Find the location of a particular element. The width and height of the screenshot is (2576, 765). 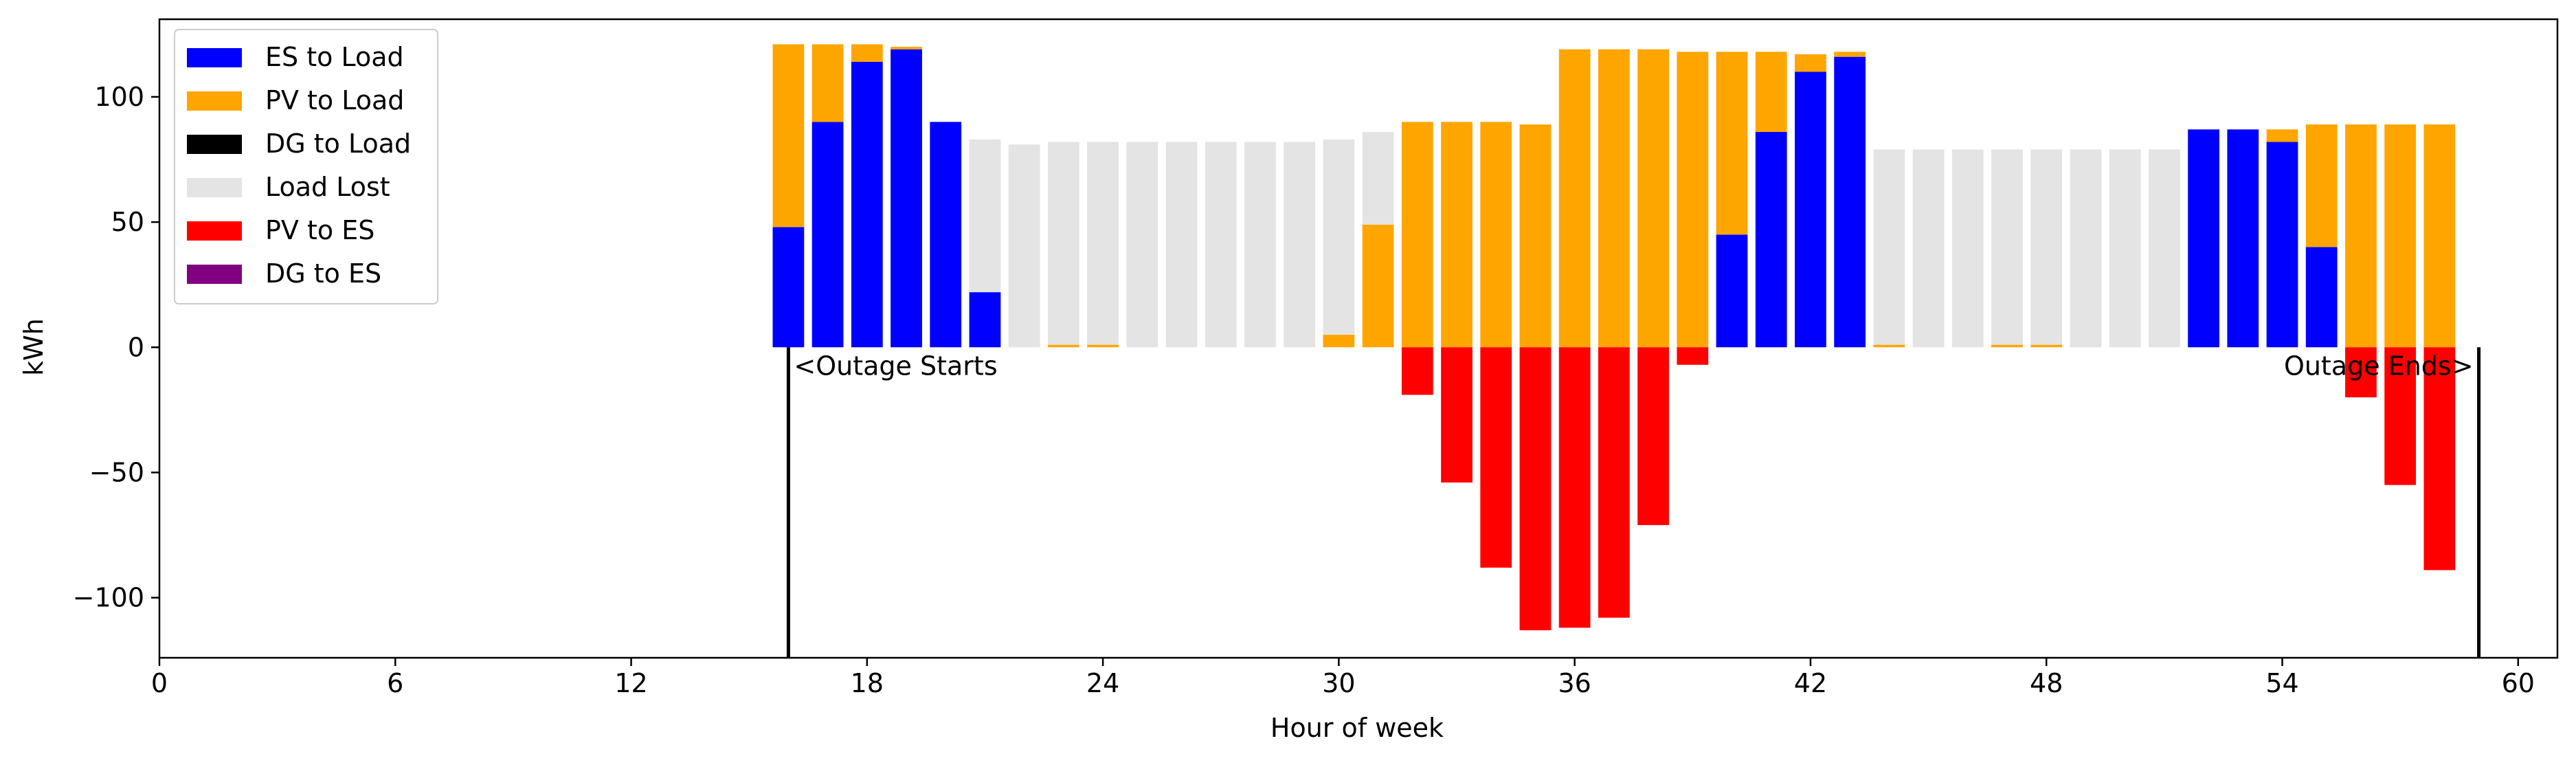

outage-marker-label-1: <Outage Starts is located at coordinates (895, 366).